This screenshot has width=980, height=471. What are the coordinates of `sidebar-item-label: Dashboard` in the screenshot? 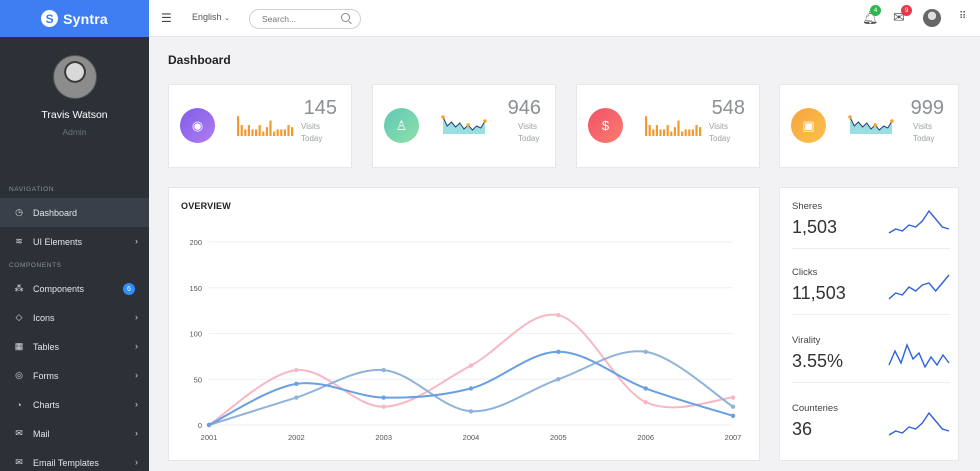 It's located at (55, 212).